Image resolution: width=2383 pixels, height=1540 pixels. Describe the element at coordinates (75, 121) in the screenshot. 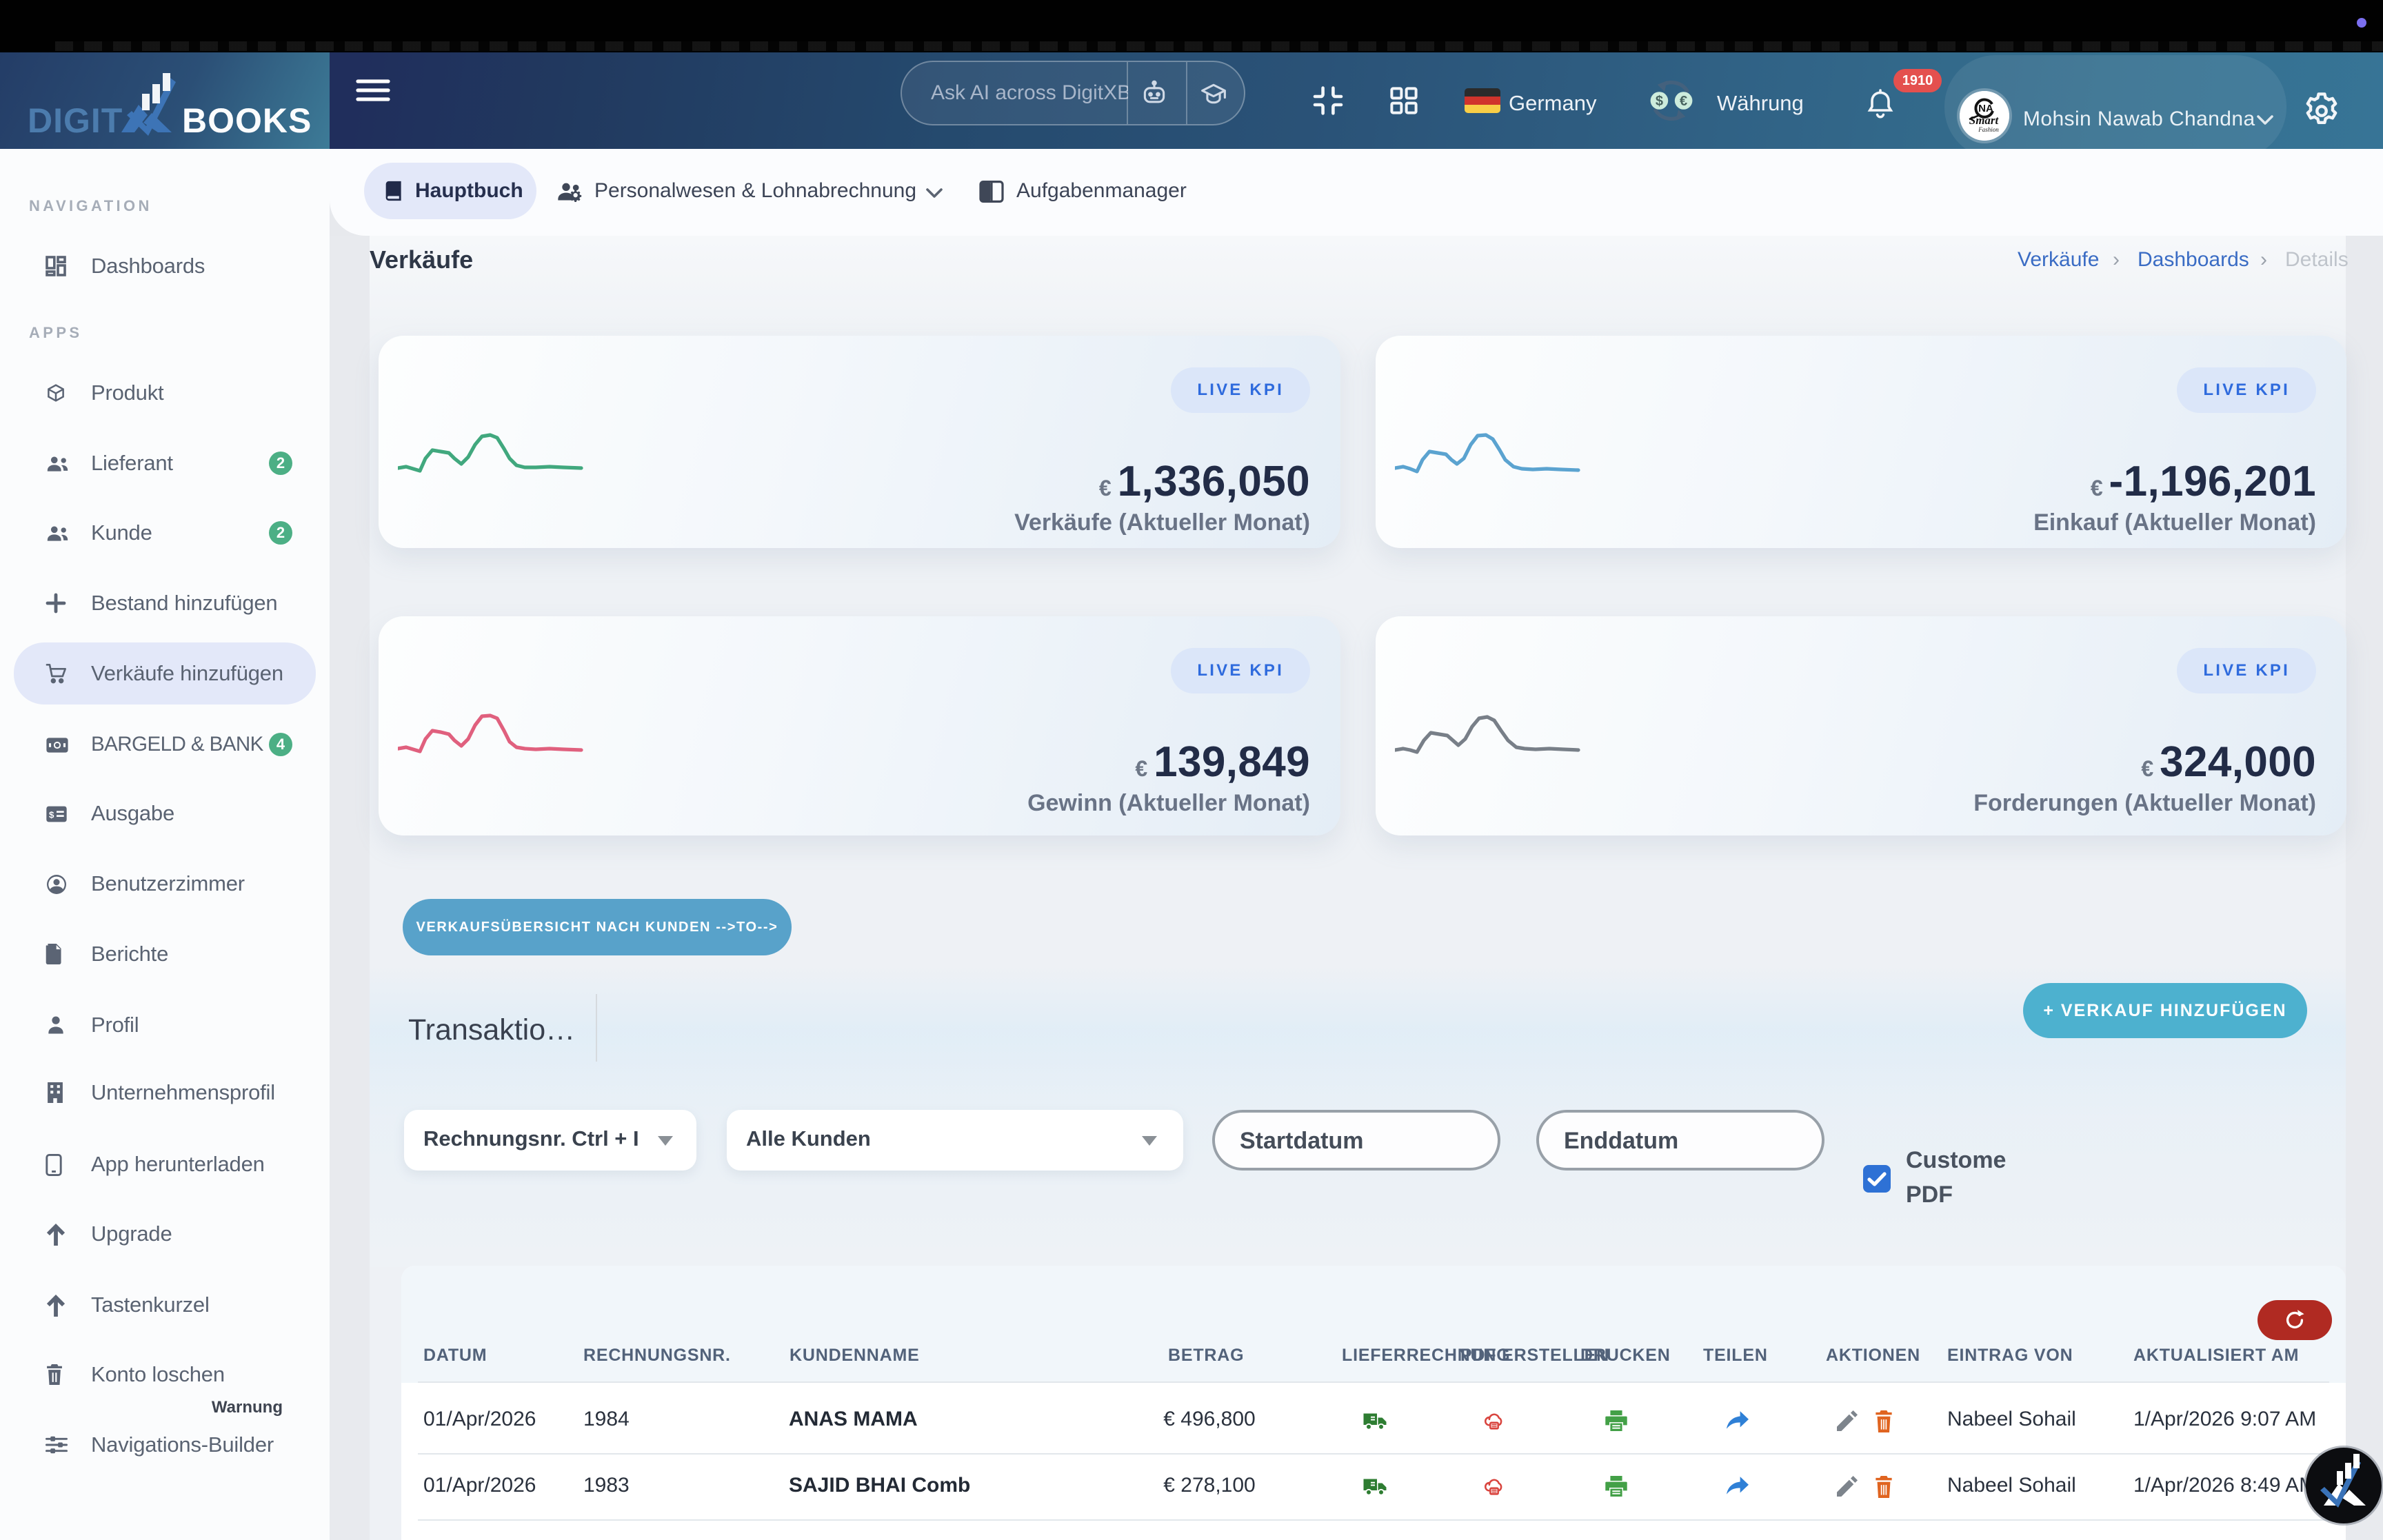

I see `svg-text: DIGIT` at that location.